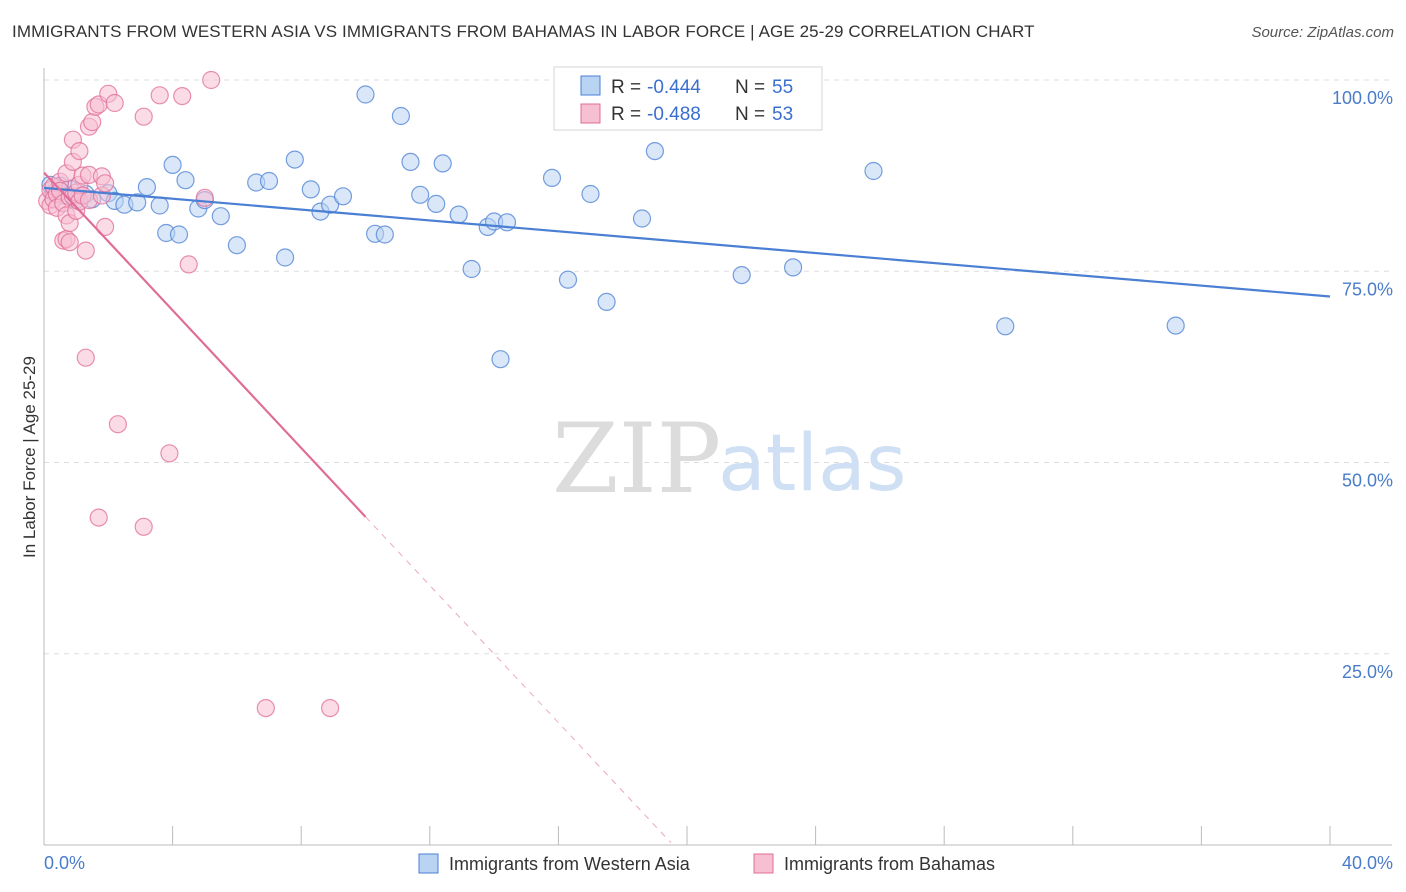 Image resolution: width=1406 pixels, height=892 pixels. Describe the element at coordinates (64, 863) in the screenshot. I see `x-tick-label-0: 0.0%` at that location.